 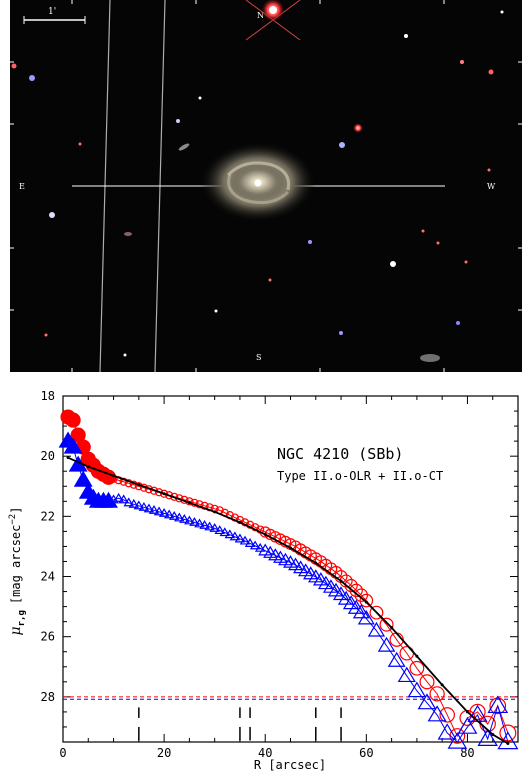 I want to click on y-axis-exponent: −2, so click(x=13, y=519).